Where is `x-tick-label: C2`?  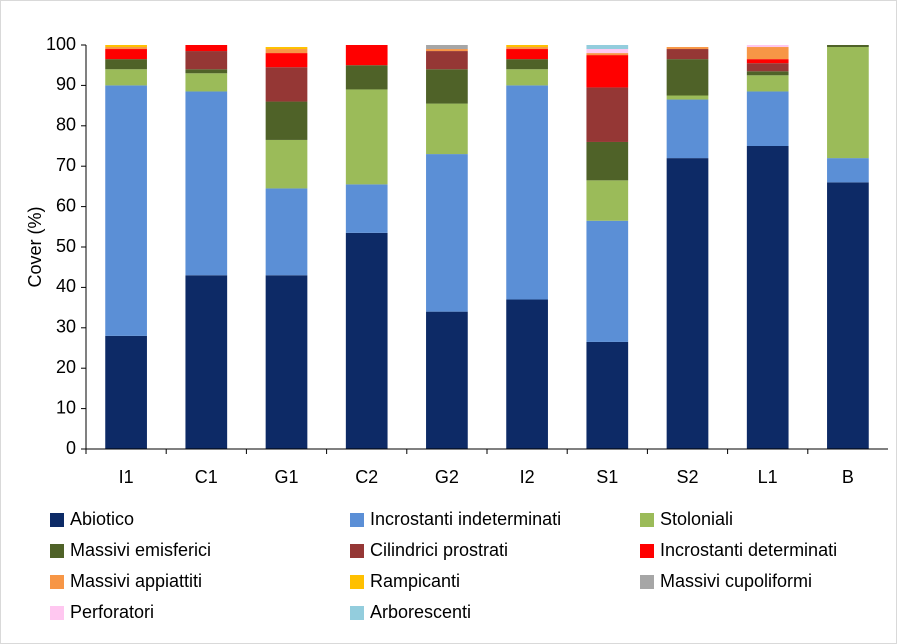
x-tick-label: C2 is located at coordinates (366, 477).